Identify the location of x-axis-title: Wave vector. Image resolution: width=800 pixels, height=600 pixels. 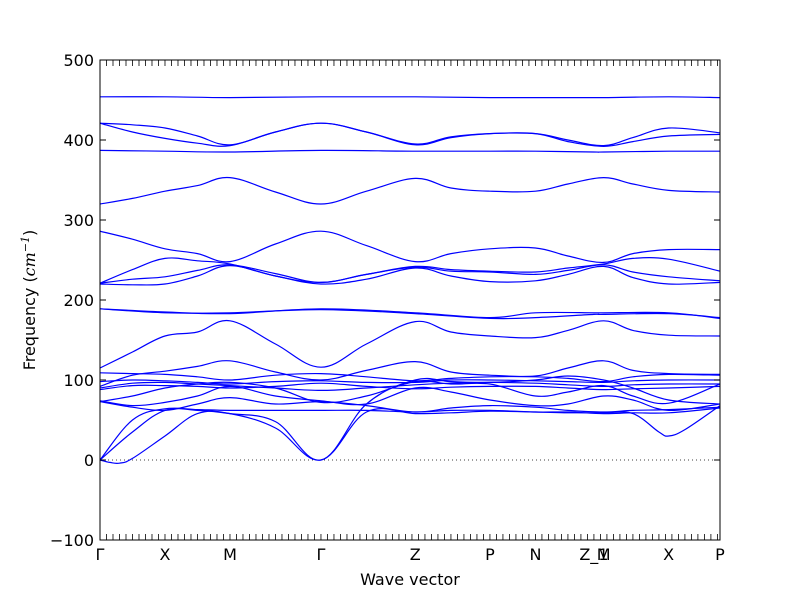
(410, 579).